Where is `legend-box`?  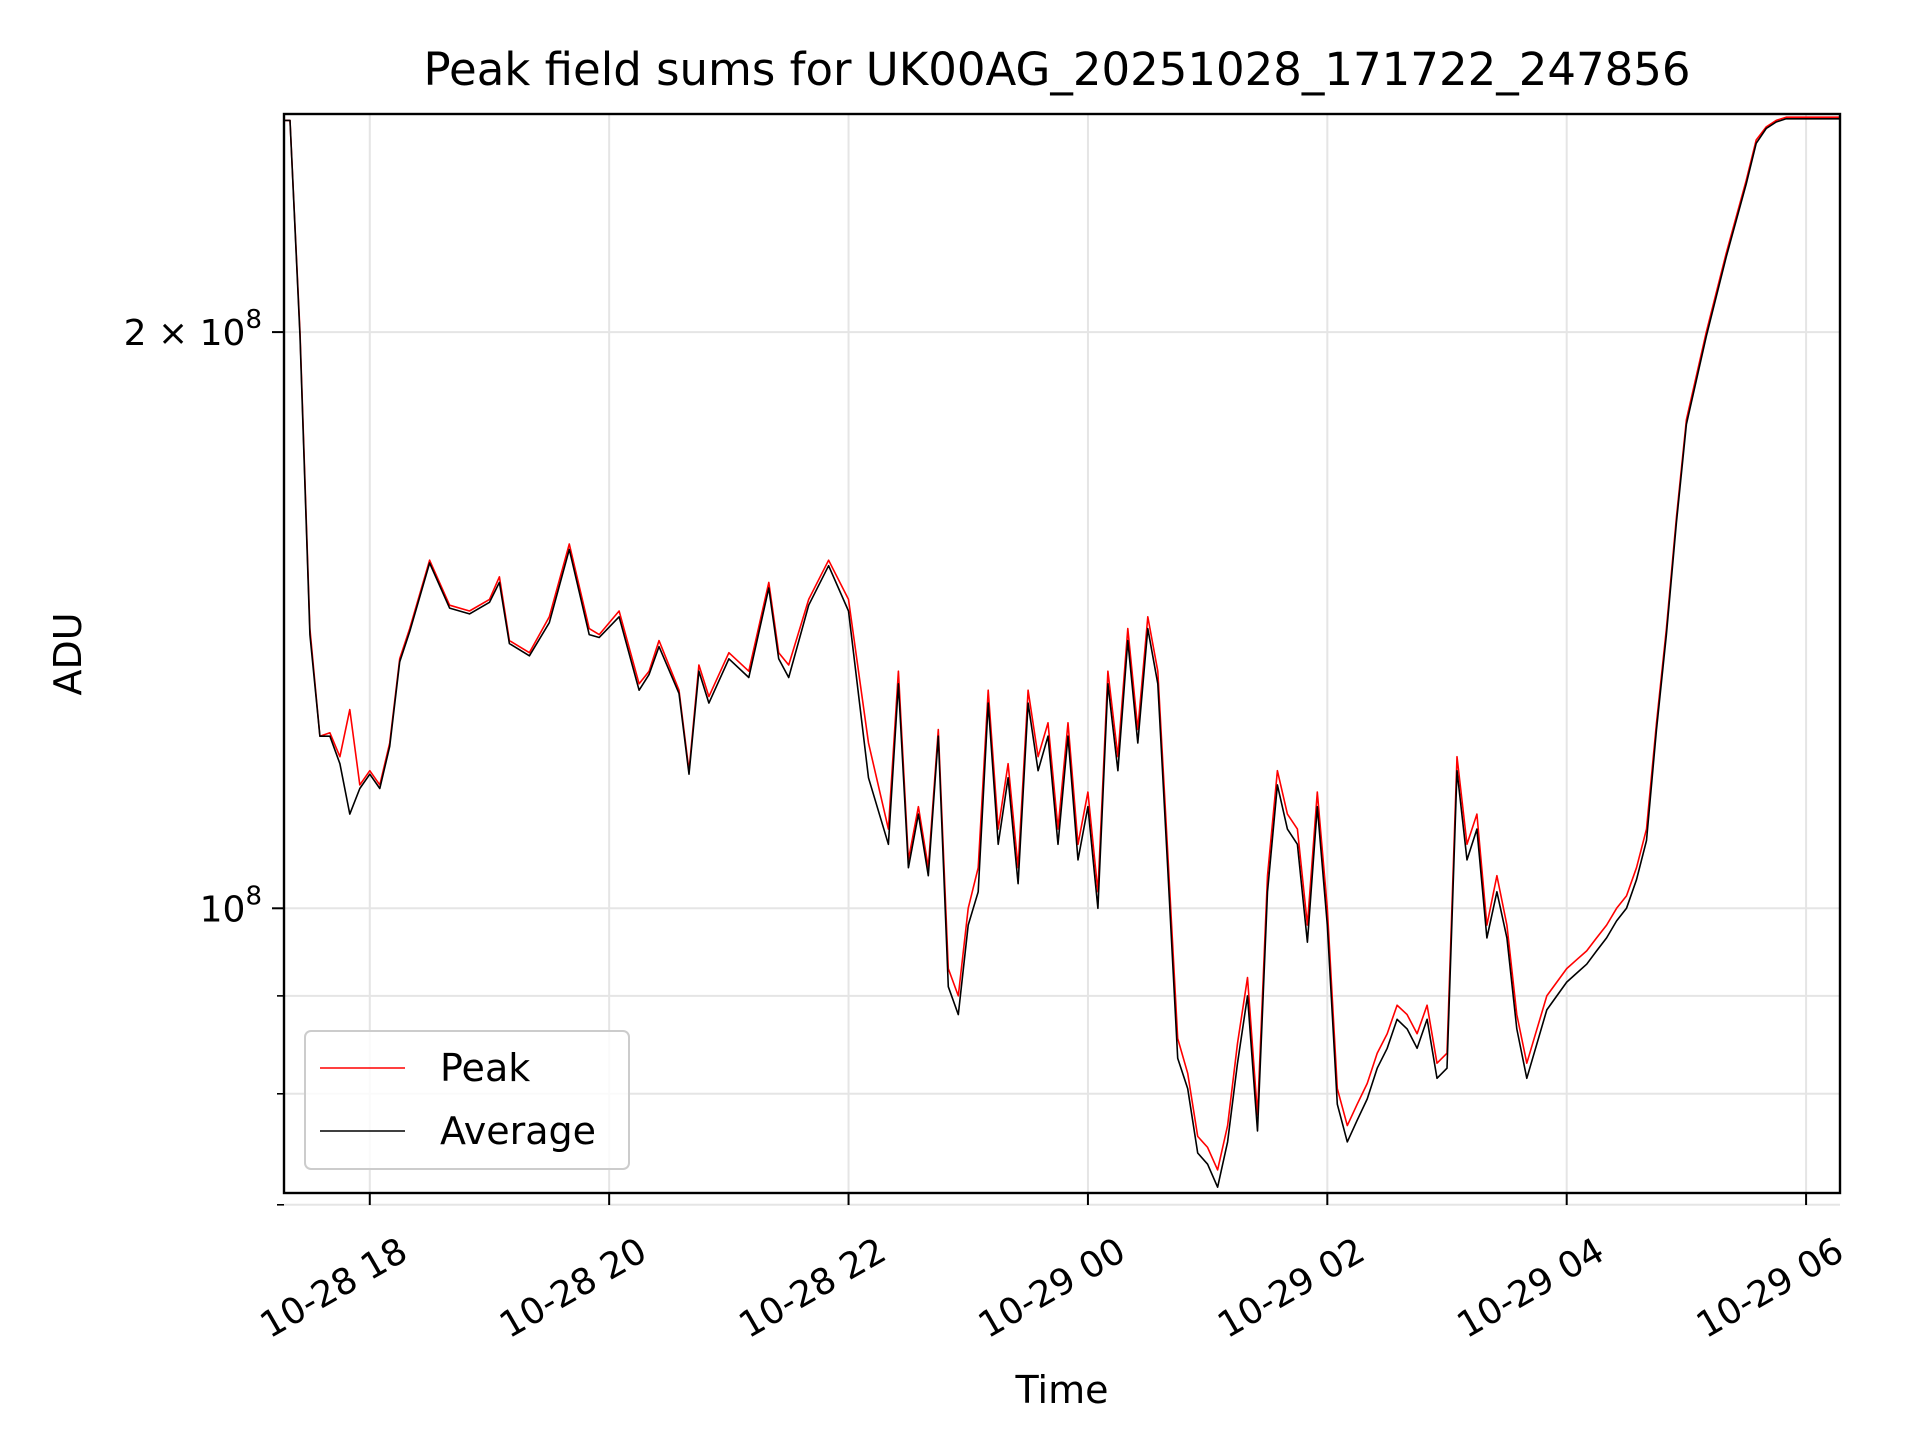
legend-box is located at coordinates (467, 1100).